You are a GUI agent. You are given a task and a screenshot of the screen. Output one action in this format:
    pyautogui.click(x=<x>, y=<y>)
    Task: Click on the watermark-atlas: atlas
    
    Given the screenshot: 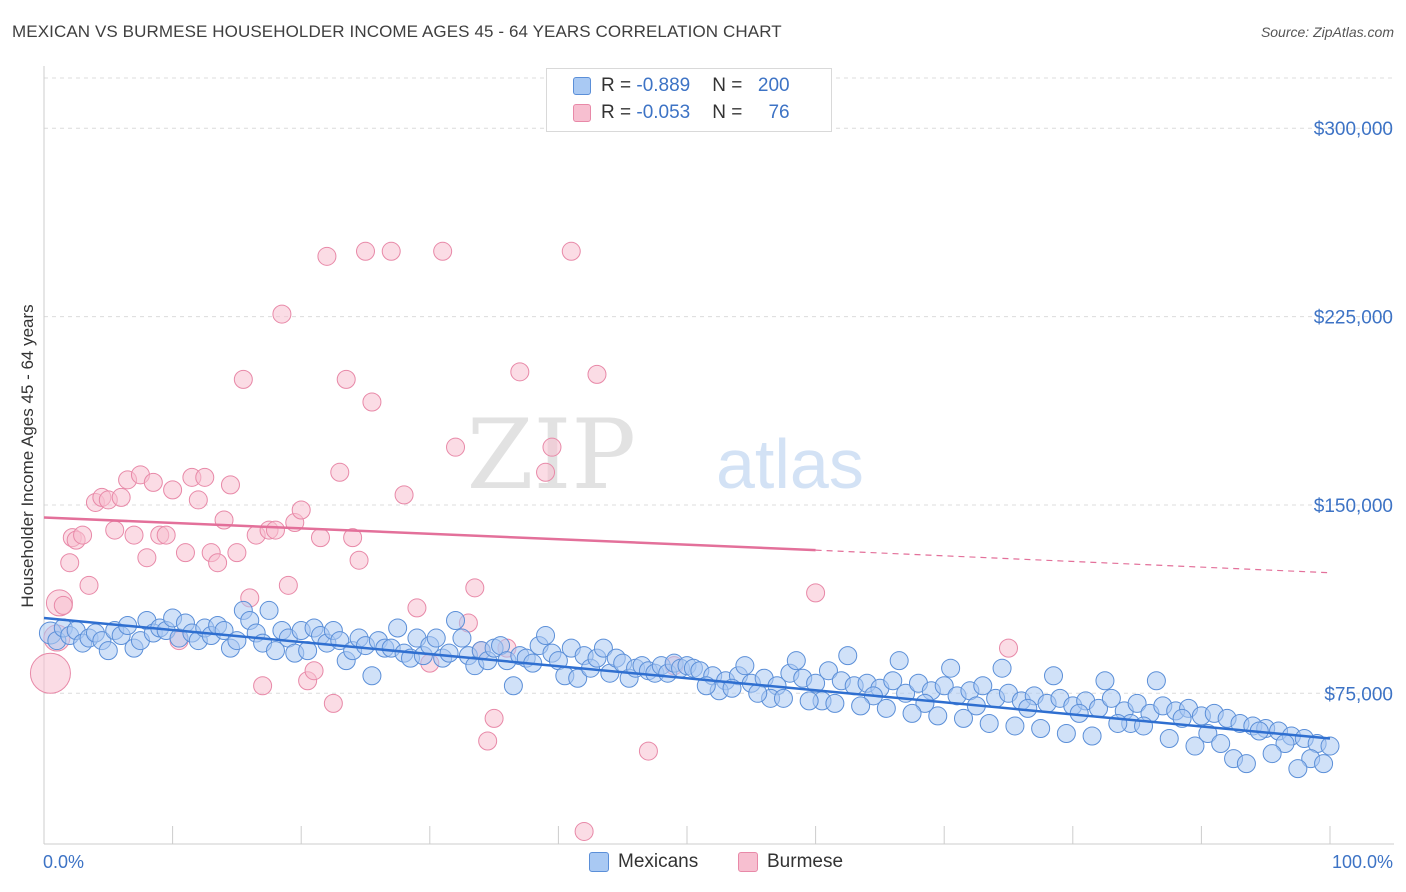 What is the action you would take?
    pyautogui.click(x=790, y=464)
    